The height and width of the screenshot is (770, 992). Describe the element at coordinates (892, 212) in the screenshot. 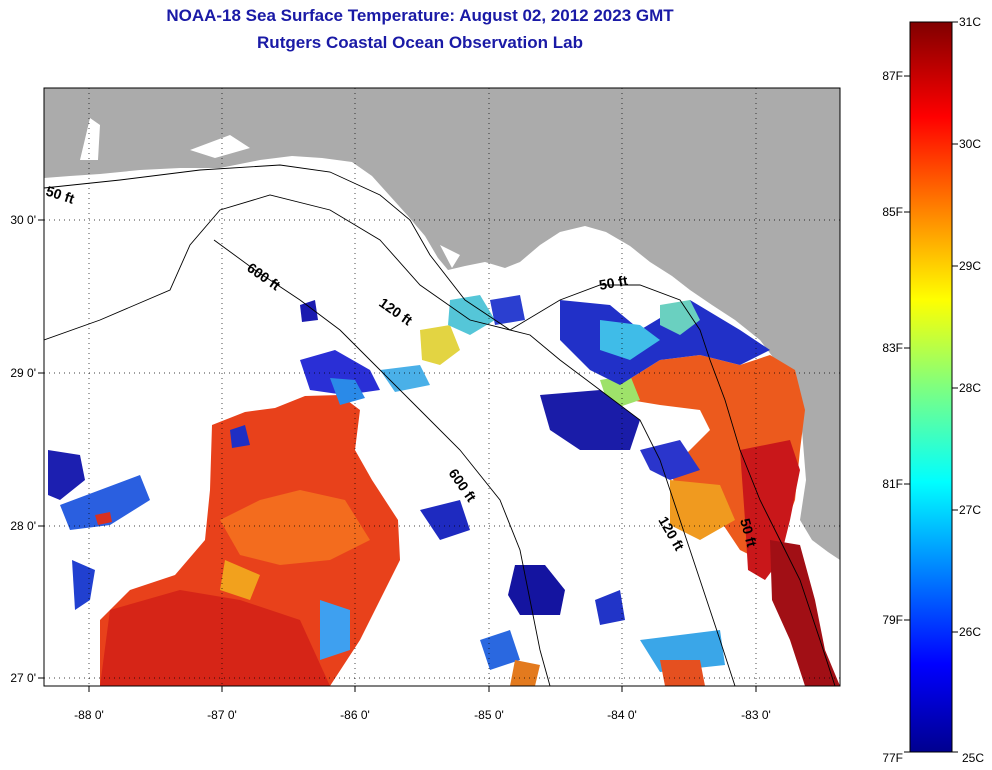

I see `colorbar-fahrenheit-label: 85F` at that location.